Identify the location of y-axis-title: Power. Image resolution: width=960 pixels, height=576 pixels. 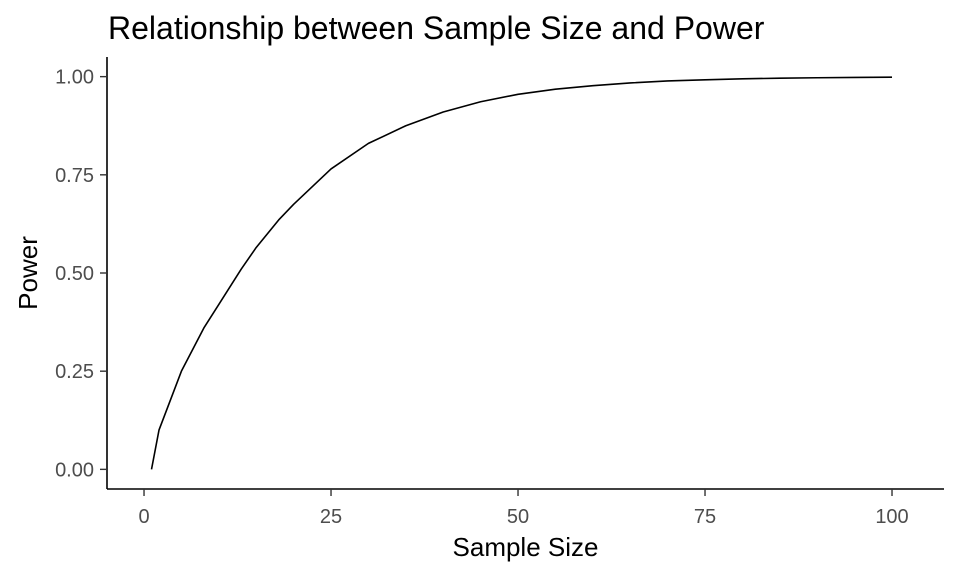
(28, 273).